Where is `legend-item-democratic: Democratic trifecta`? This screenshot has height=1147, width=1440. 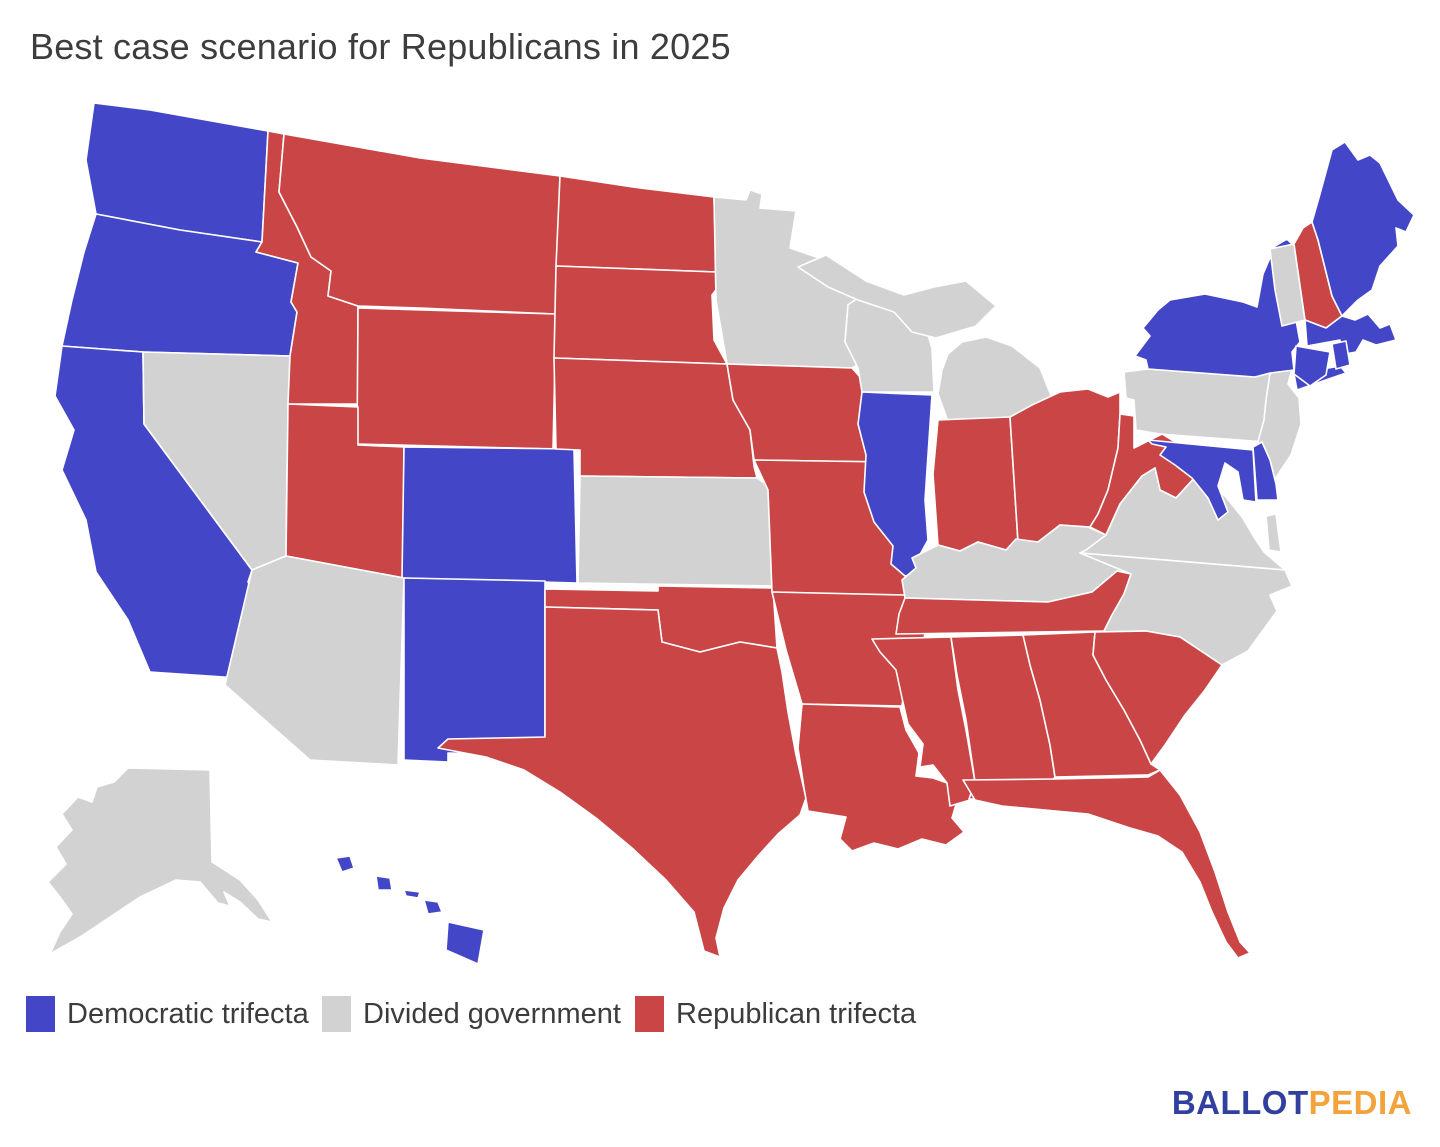 legend-item-democratic: Democratic trifecta is located at coordinates (167, 1014).